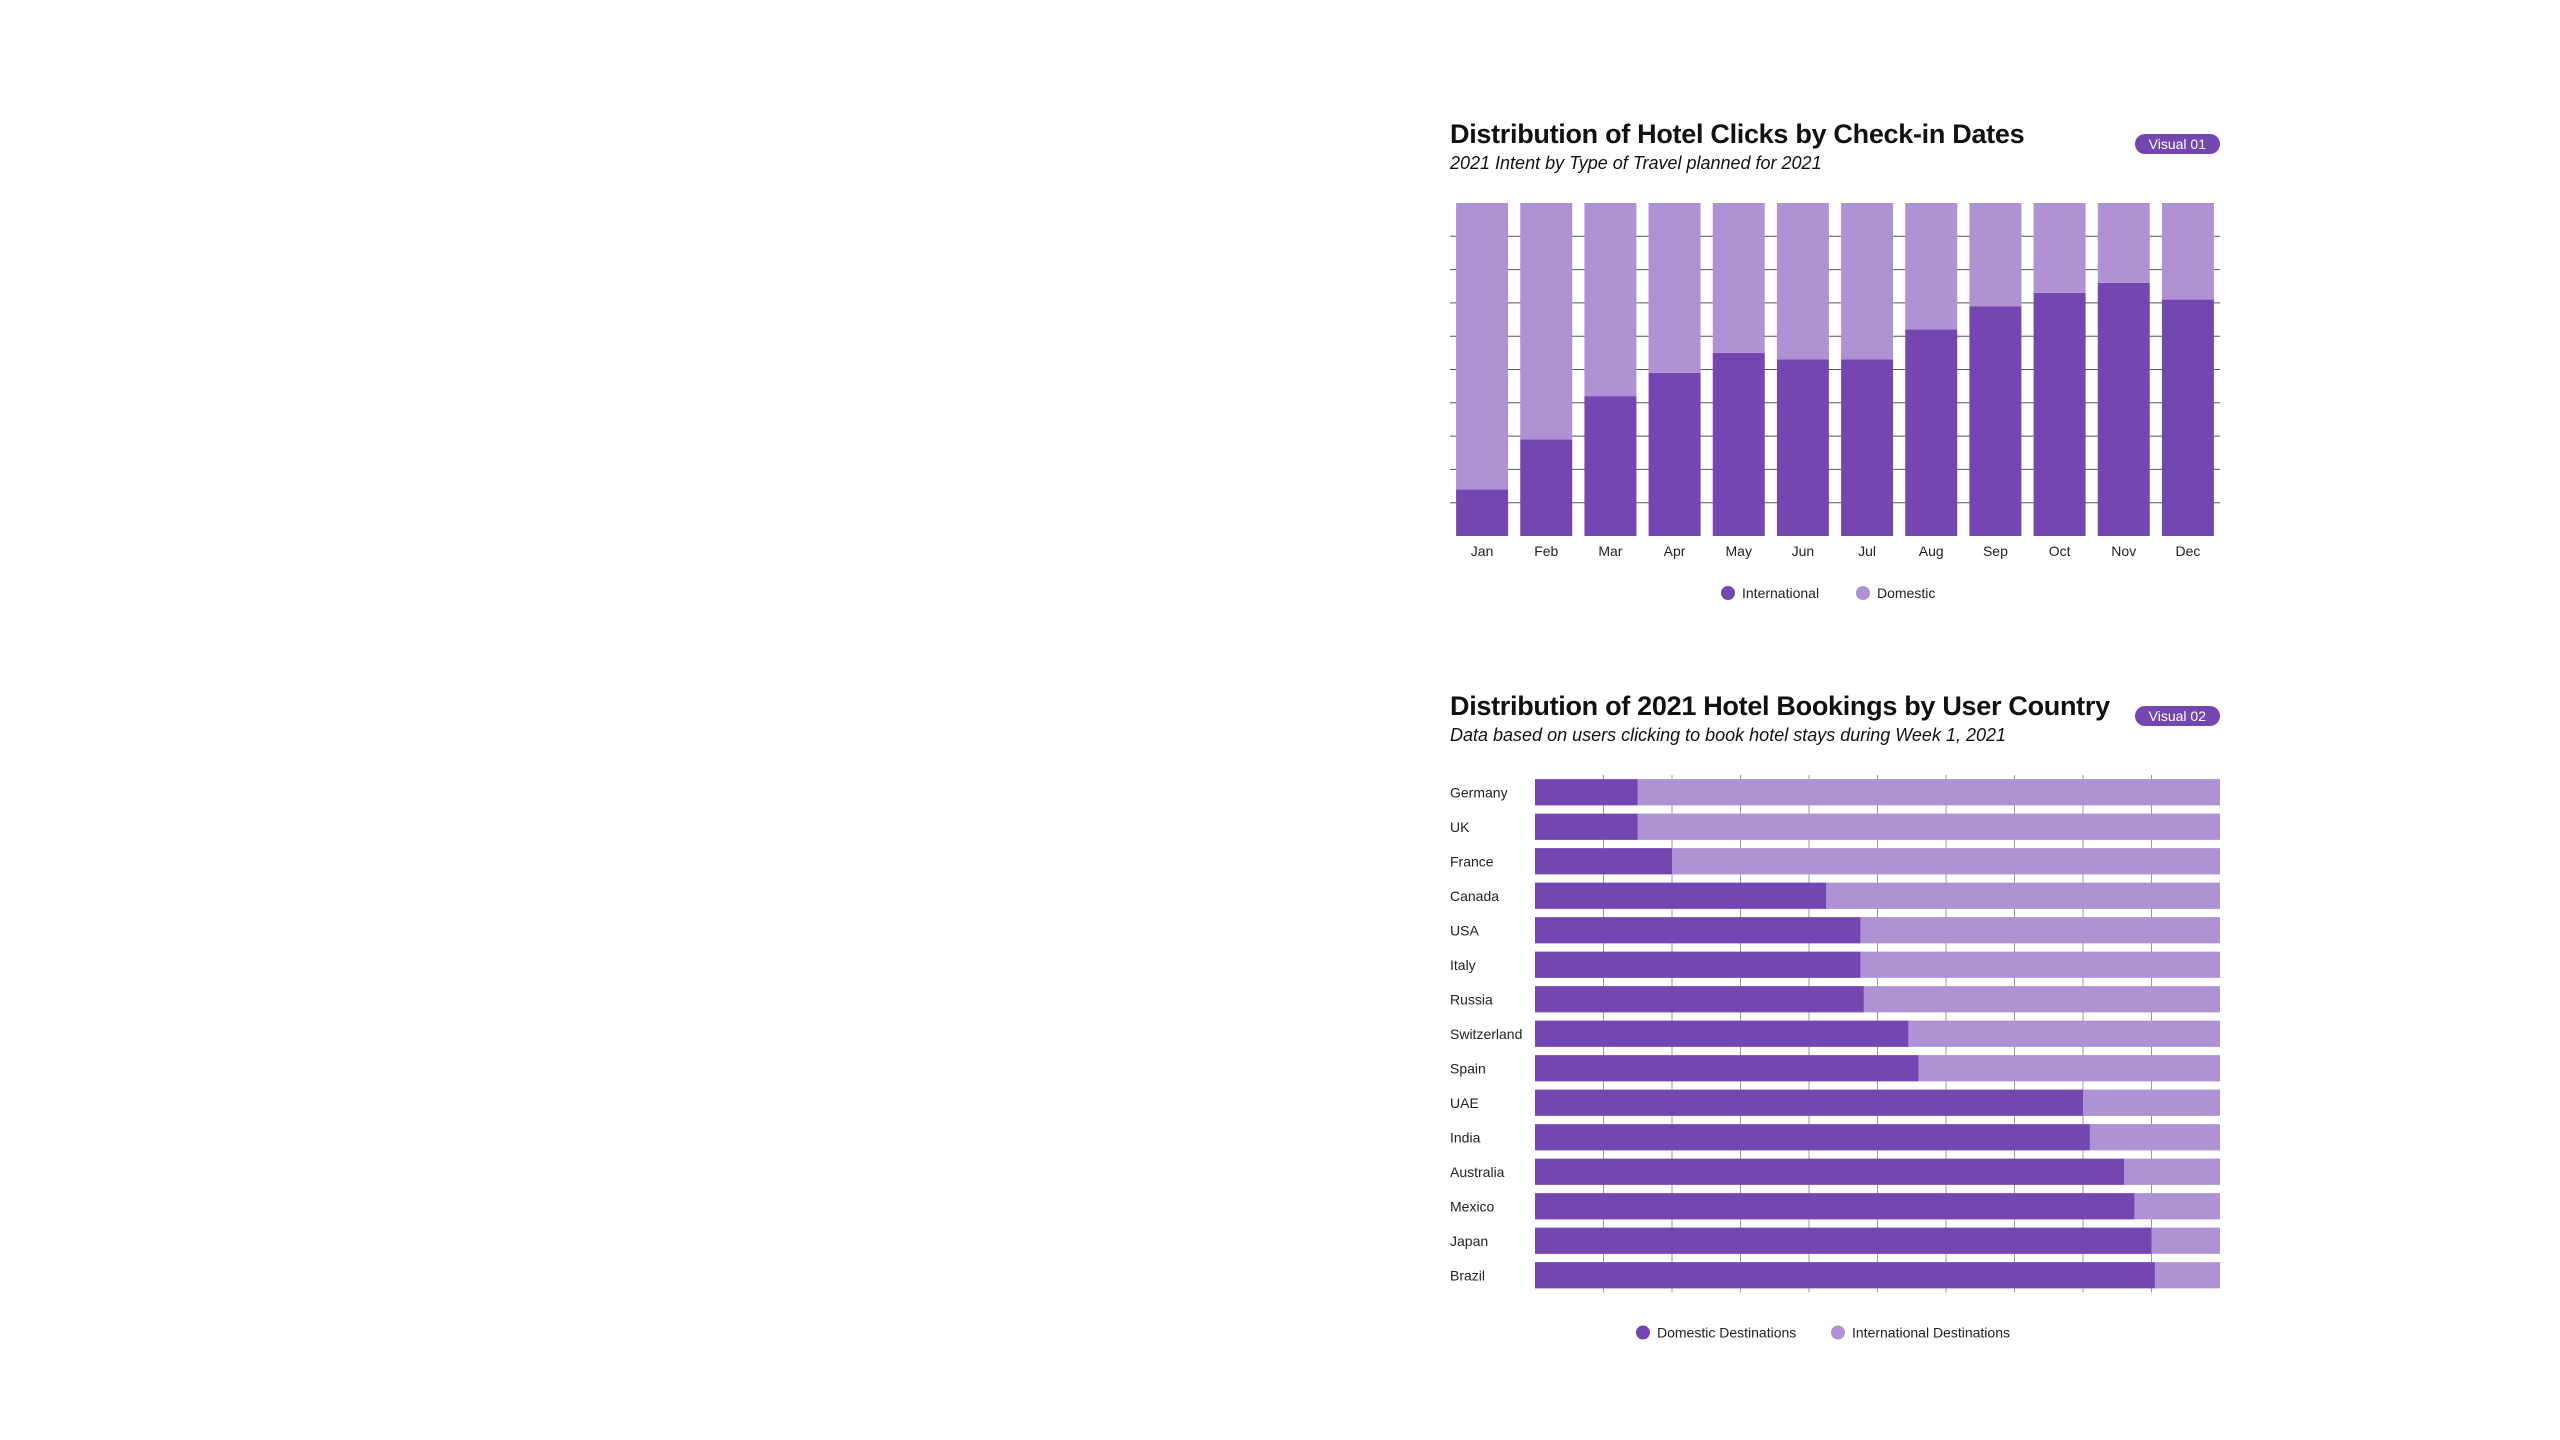 The width and height of the screenshot is (2560, 1440). I want to click on x-tick-label: May, so click(1739, 551).